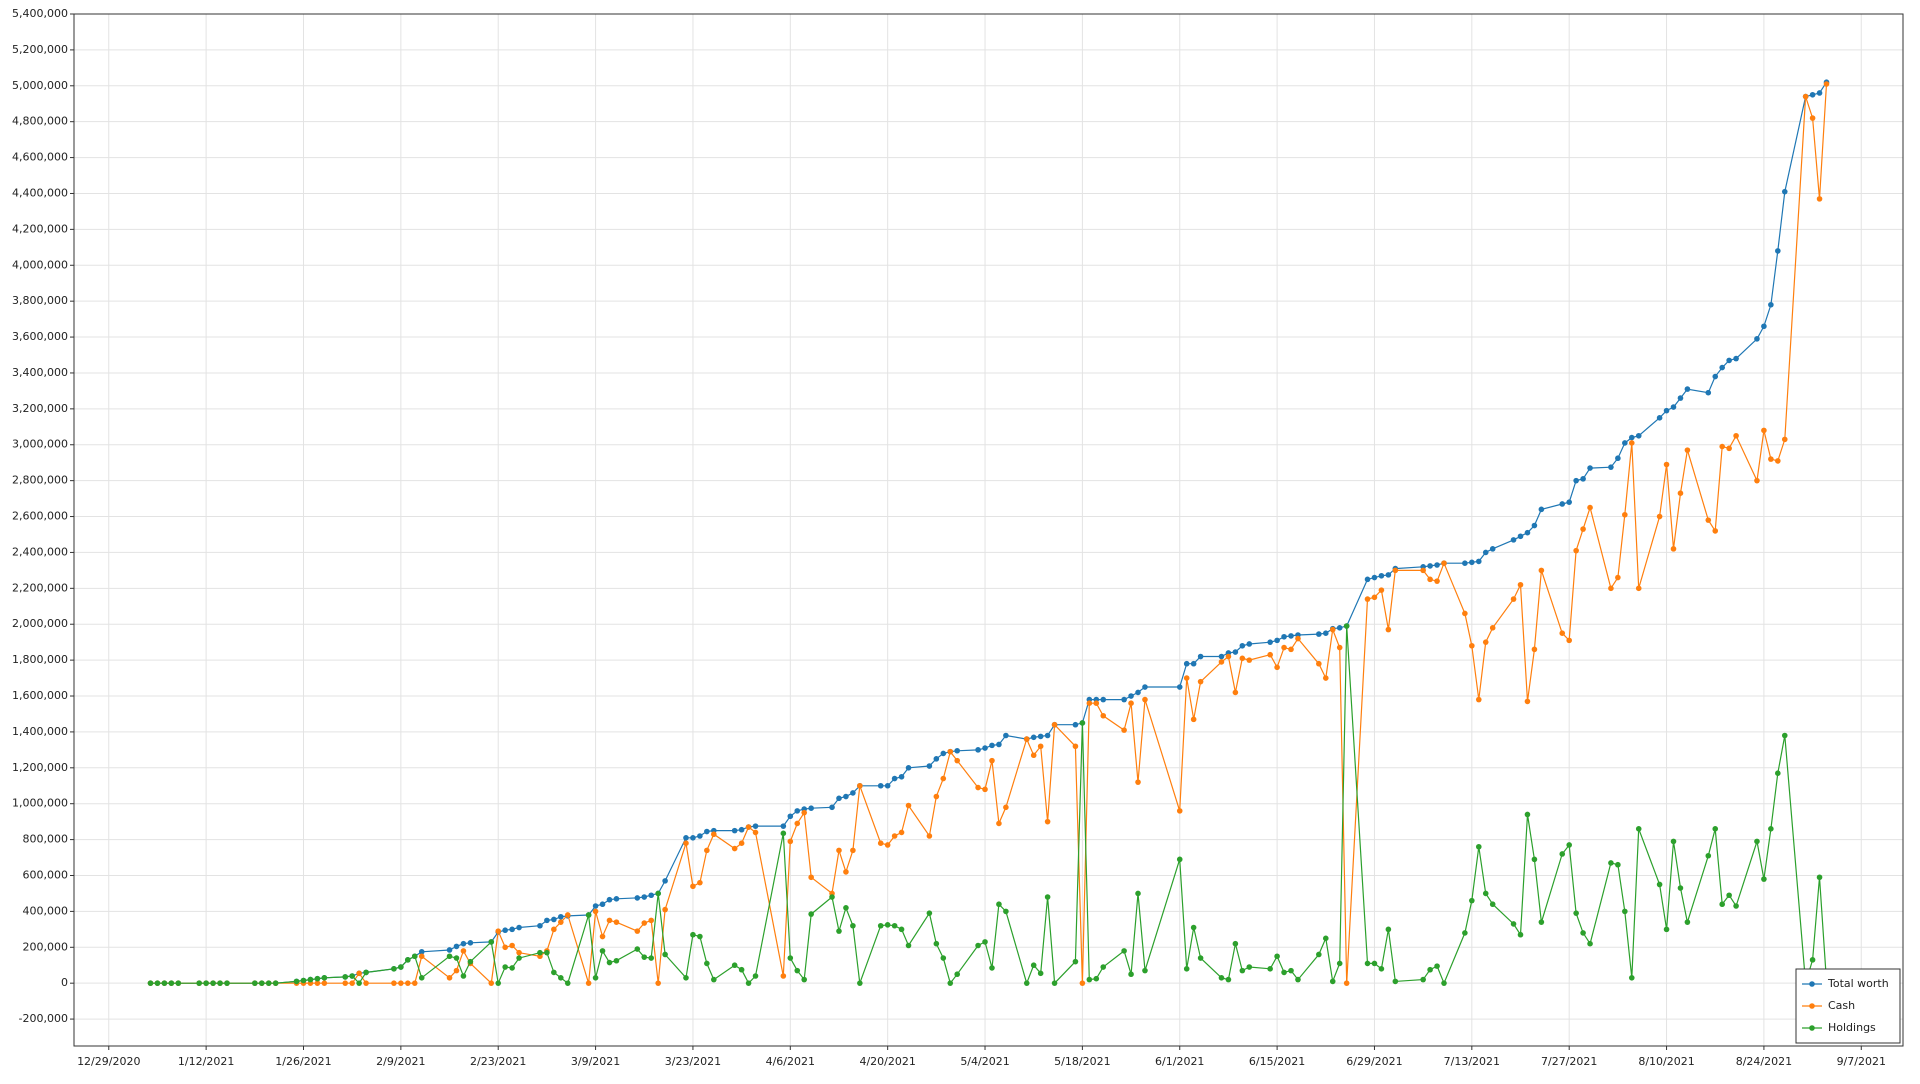 Image resolution: width=1920 pixels, height=1084 pixels. I want to click on x-tick-label: 12/29/2020, so click(108, 1061).